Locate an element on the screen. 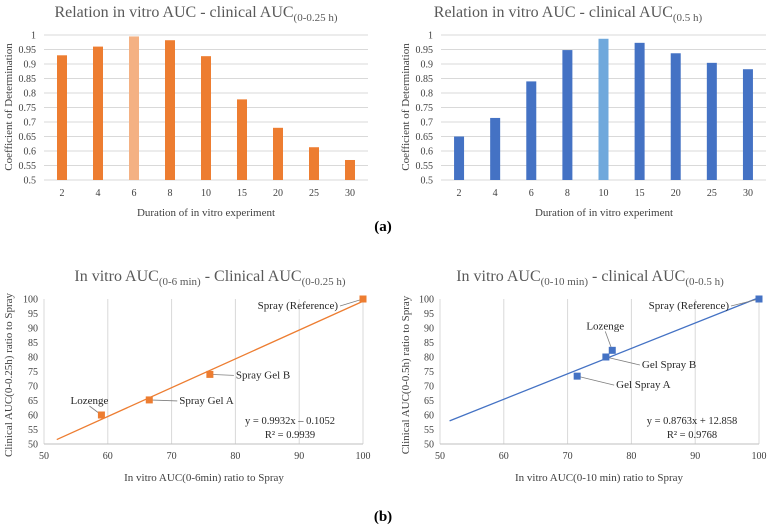 This screenshot has height=528, width=770. trendline-r2: R² = 0.9939 is located at coordinates (290, 435).